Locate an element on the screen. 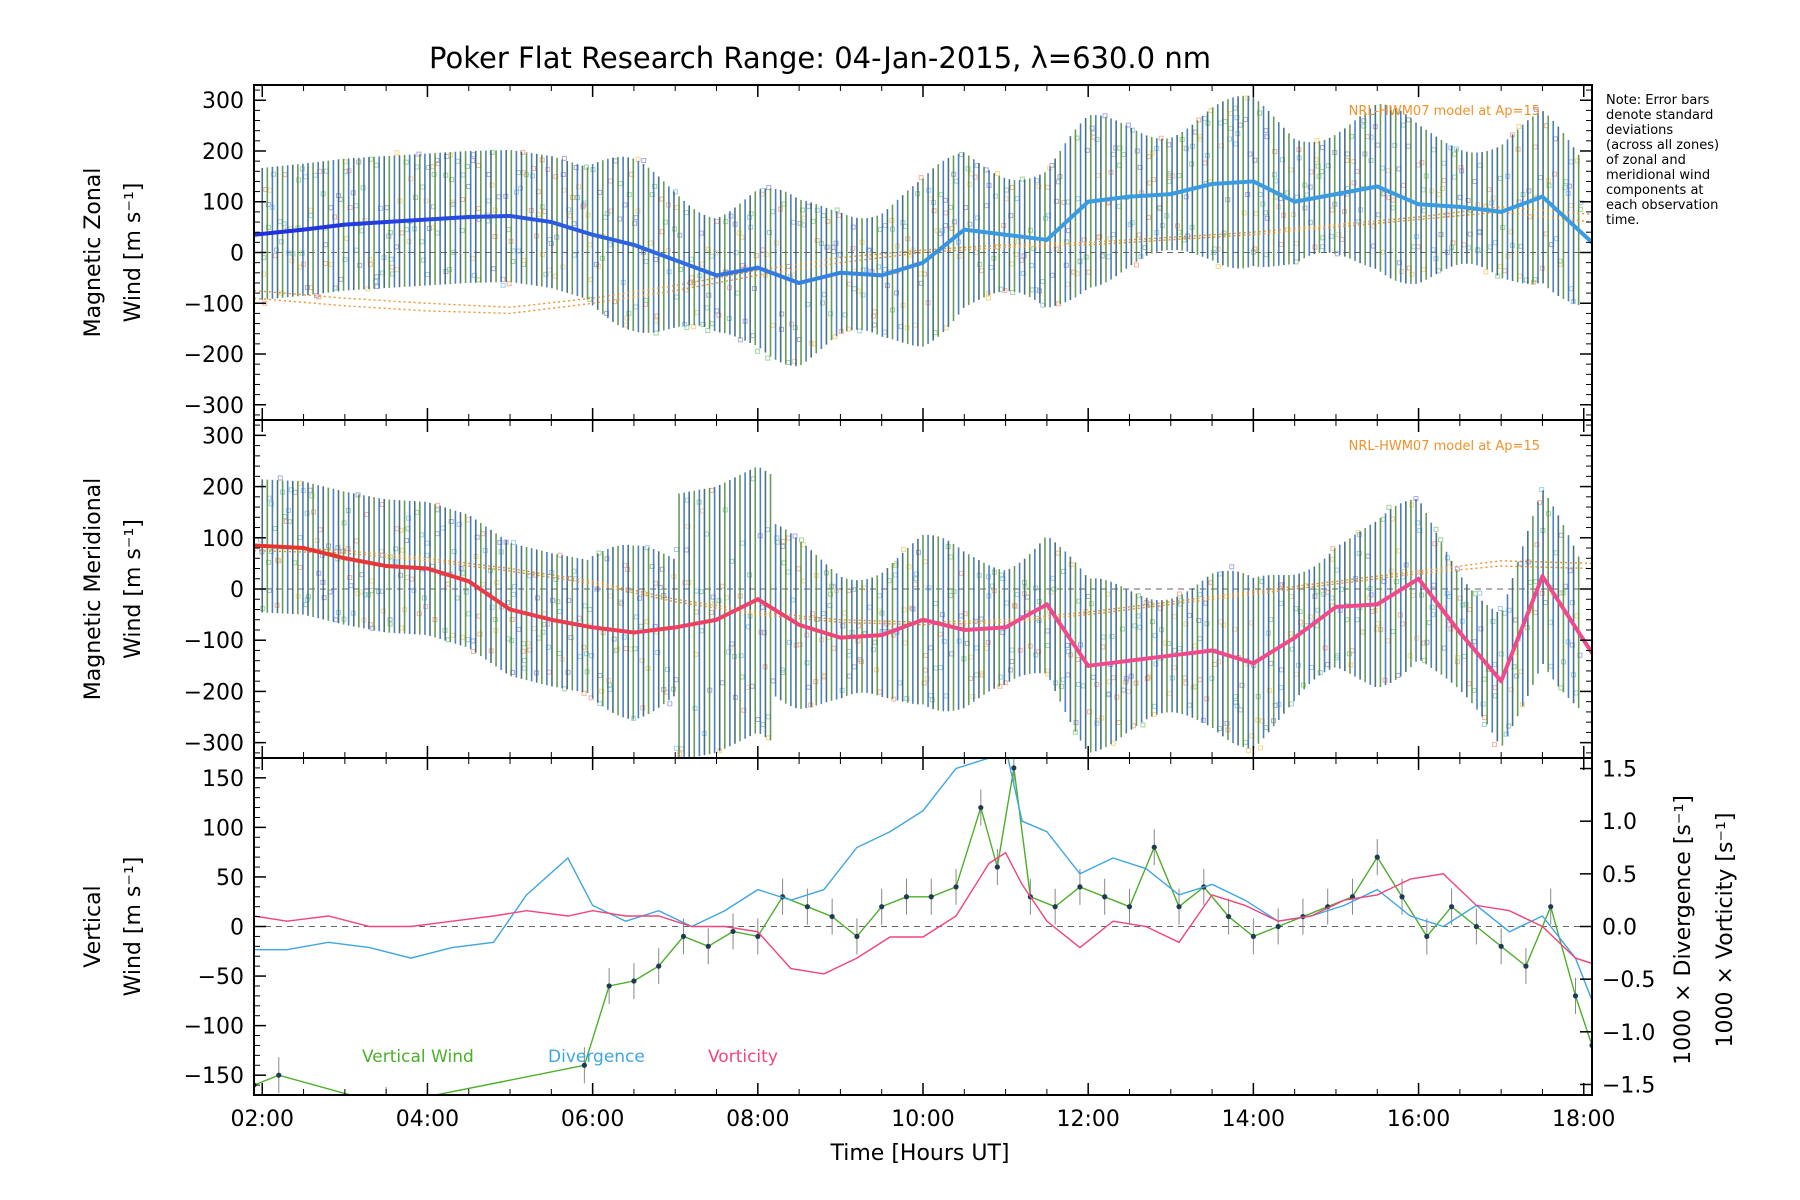 The width and height of the screenshot is (1800, 1200). y-axis-label-meridional-line2: Wind [m s⁻¹] is located at coordinates (133, 589).